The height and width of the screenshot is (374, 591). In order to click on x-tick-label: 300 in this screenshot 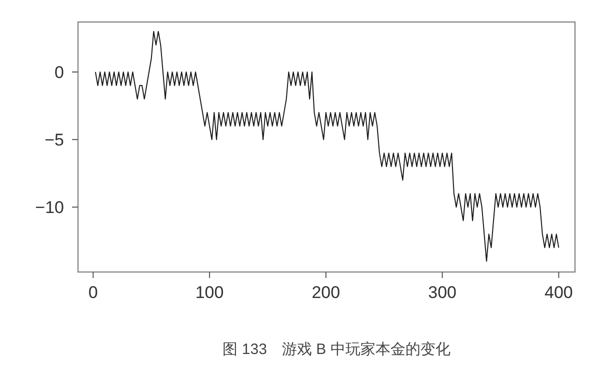, I will do `click(442, 292)`.